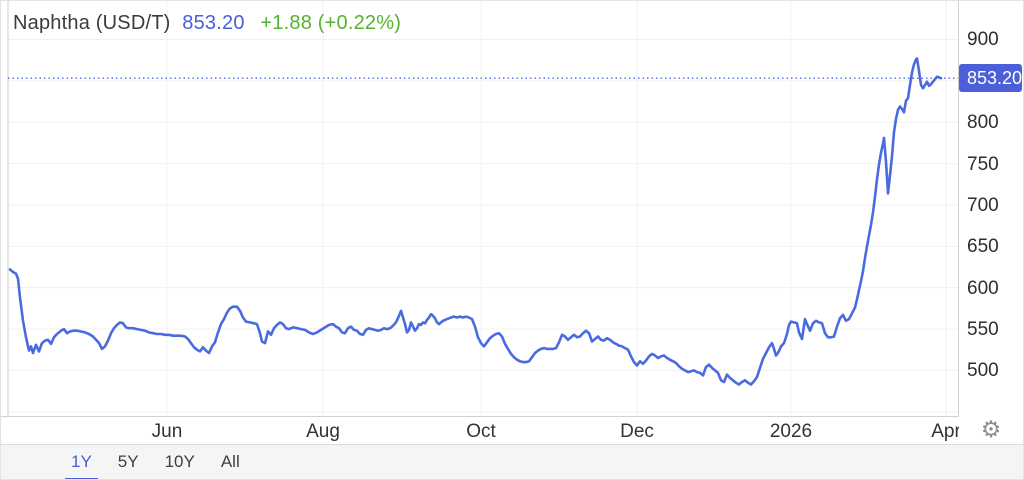 This screenshot has width=1024, height=480. I want to click on y-axis-tick-label: 600, so click(983, 288).